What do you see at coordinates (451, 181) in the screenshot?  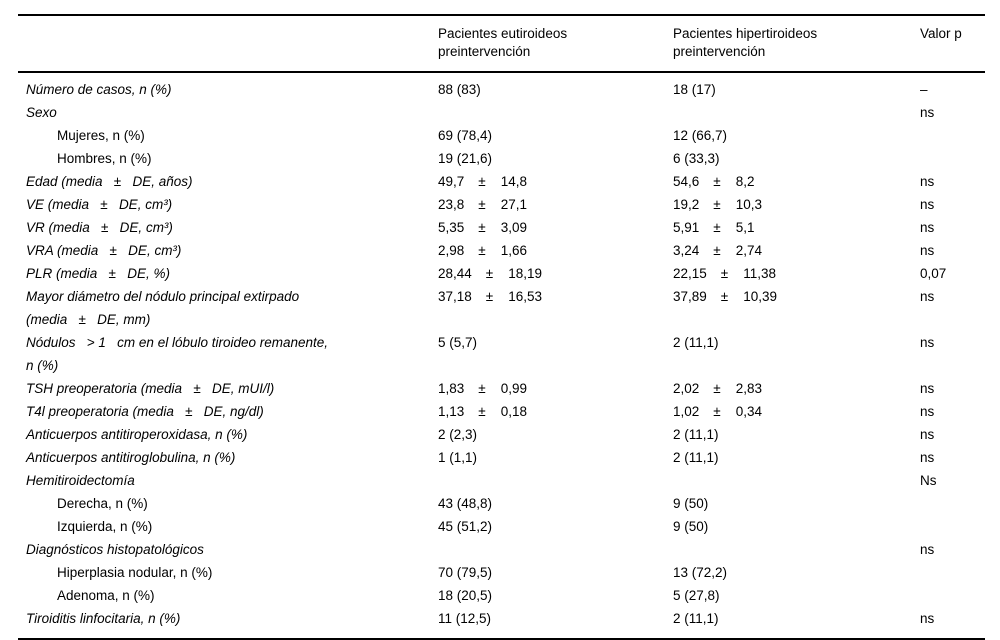 I see `mean-value: 49,7` at bounding box center [451, 181].